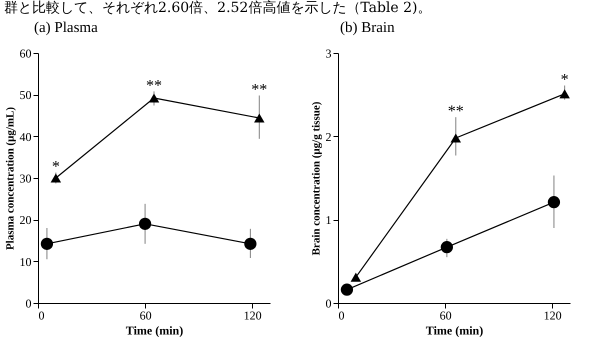  I want to click on y-tick-label: 30, so click(26, 179).